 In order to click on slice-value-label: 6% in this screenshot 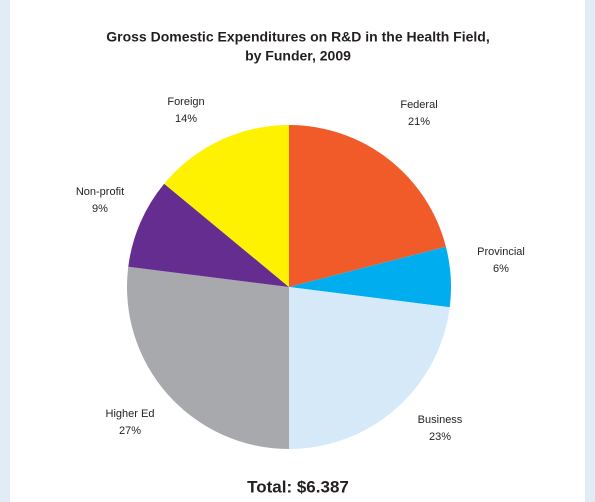, I will do `click(501, 269)`.